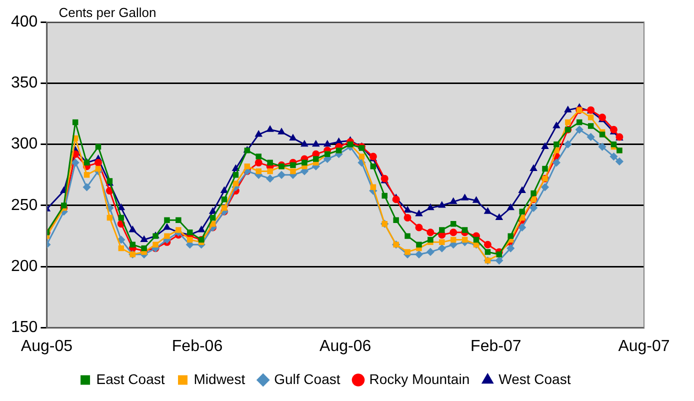  I want to click on y-tick-label: 150, so click(24, 327).